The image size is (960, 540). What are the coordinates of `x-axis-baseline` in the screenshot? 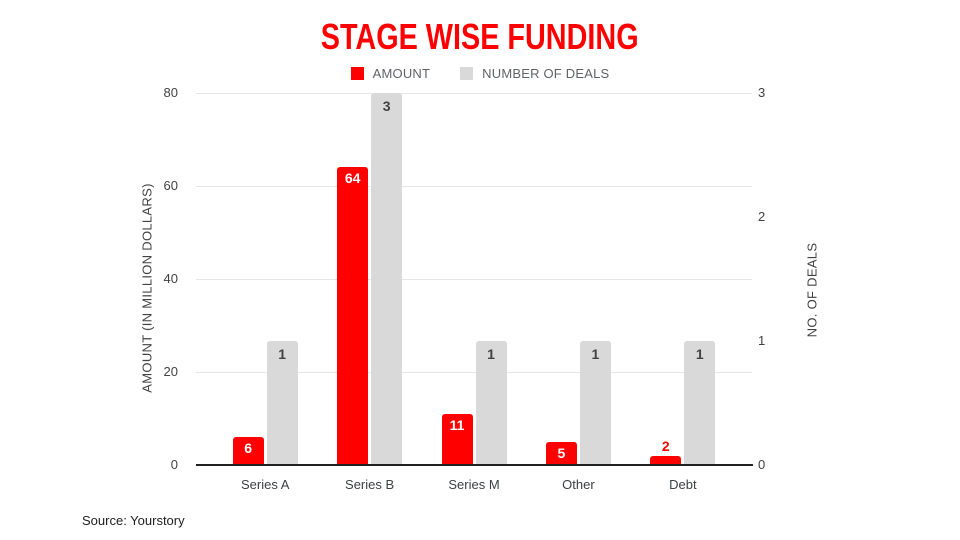 It's located at (474, 465).